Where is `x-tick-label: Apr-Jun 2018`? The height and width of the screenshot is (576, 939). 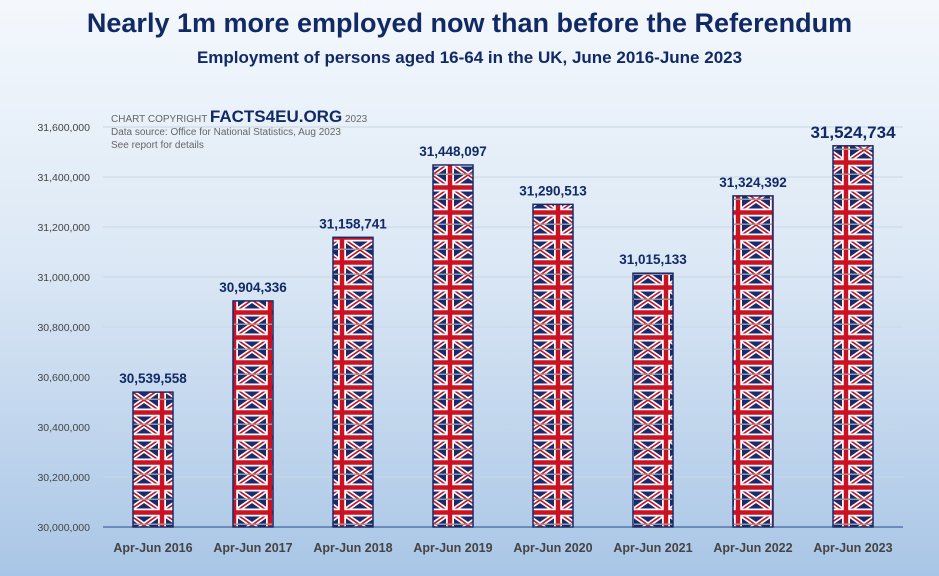 x-tick-label: Apr-Jun 2018 is located at coordinates (352, 548).